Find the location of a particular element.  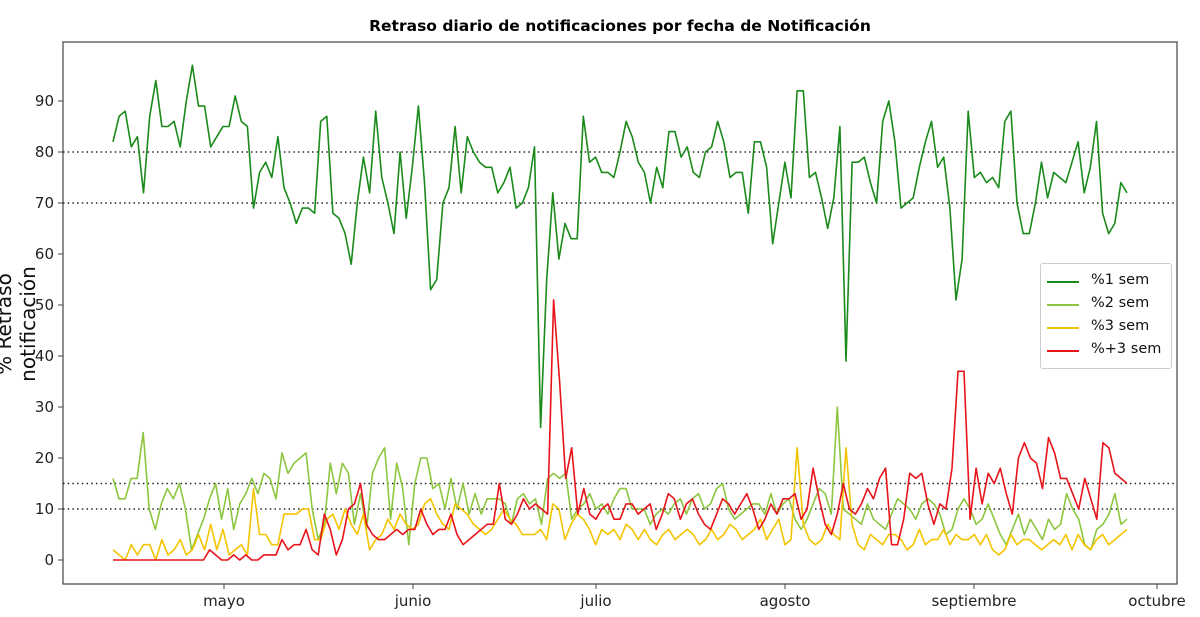

y-tick-label: 10 is located at coordinates (44, 509).